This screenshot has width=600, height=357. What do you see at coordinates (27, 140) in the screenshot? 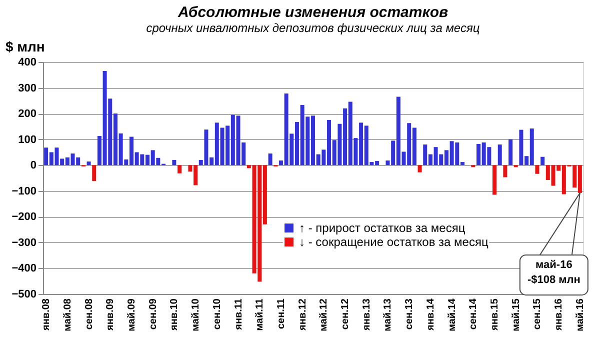
I see `y-tick-label: 100` at bounding box center [27, 140].